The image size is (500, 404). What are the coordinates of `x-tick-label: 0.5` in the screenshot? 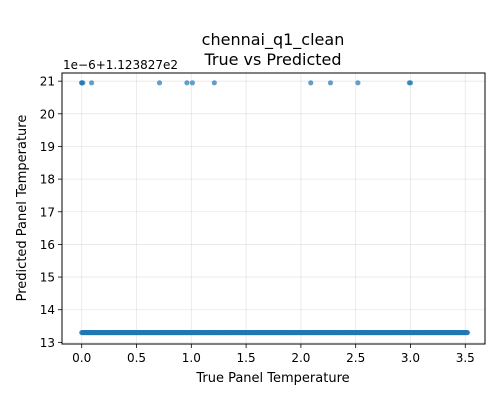 It's located at (136, 358).